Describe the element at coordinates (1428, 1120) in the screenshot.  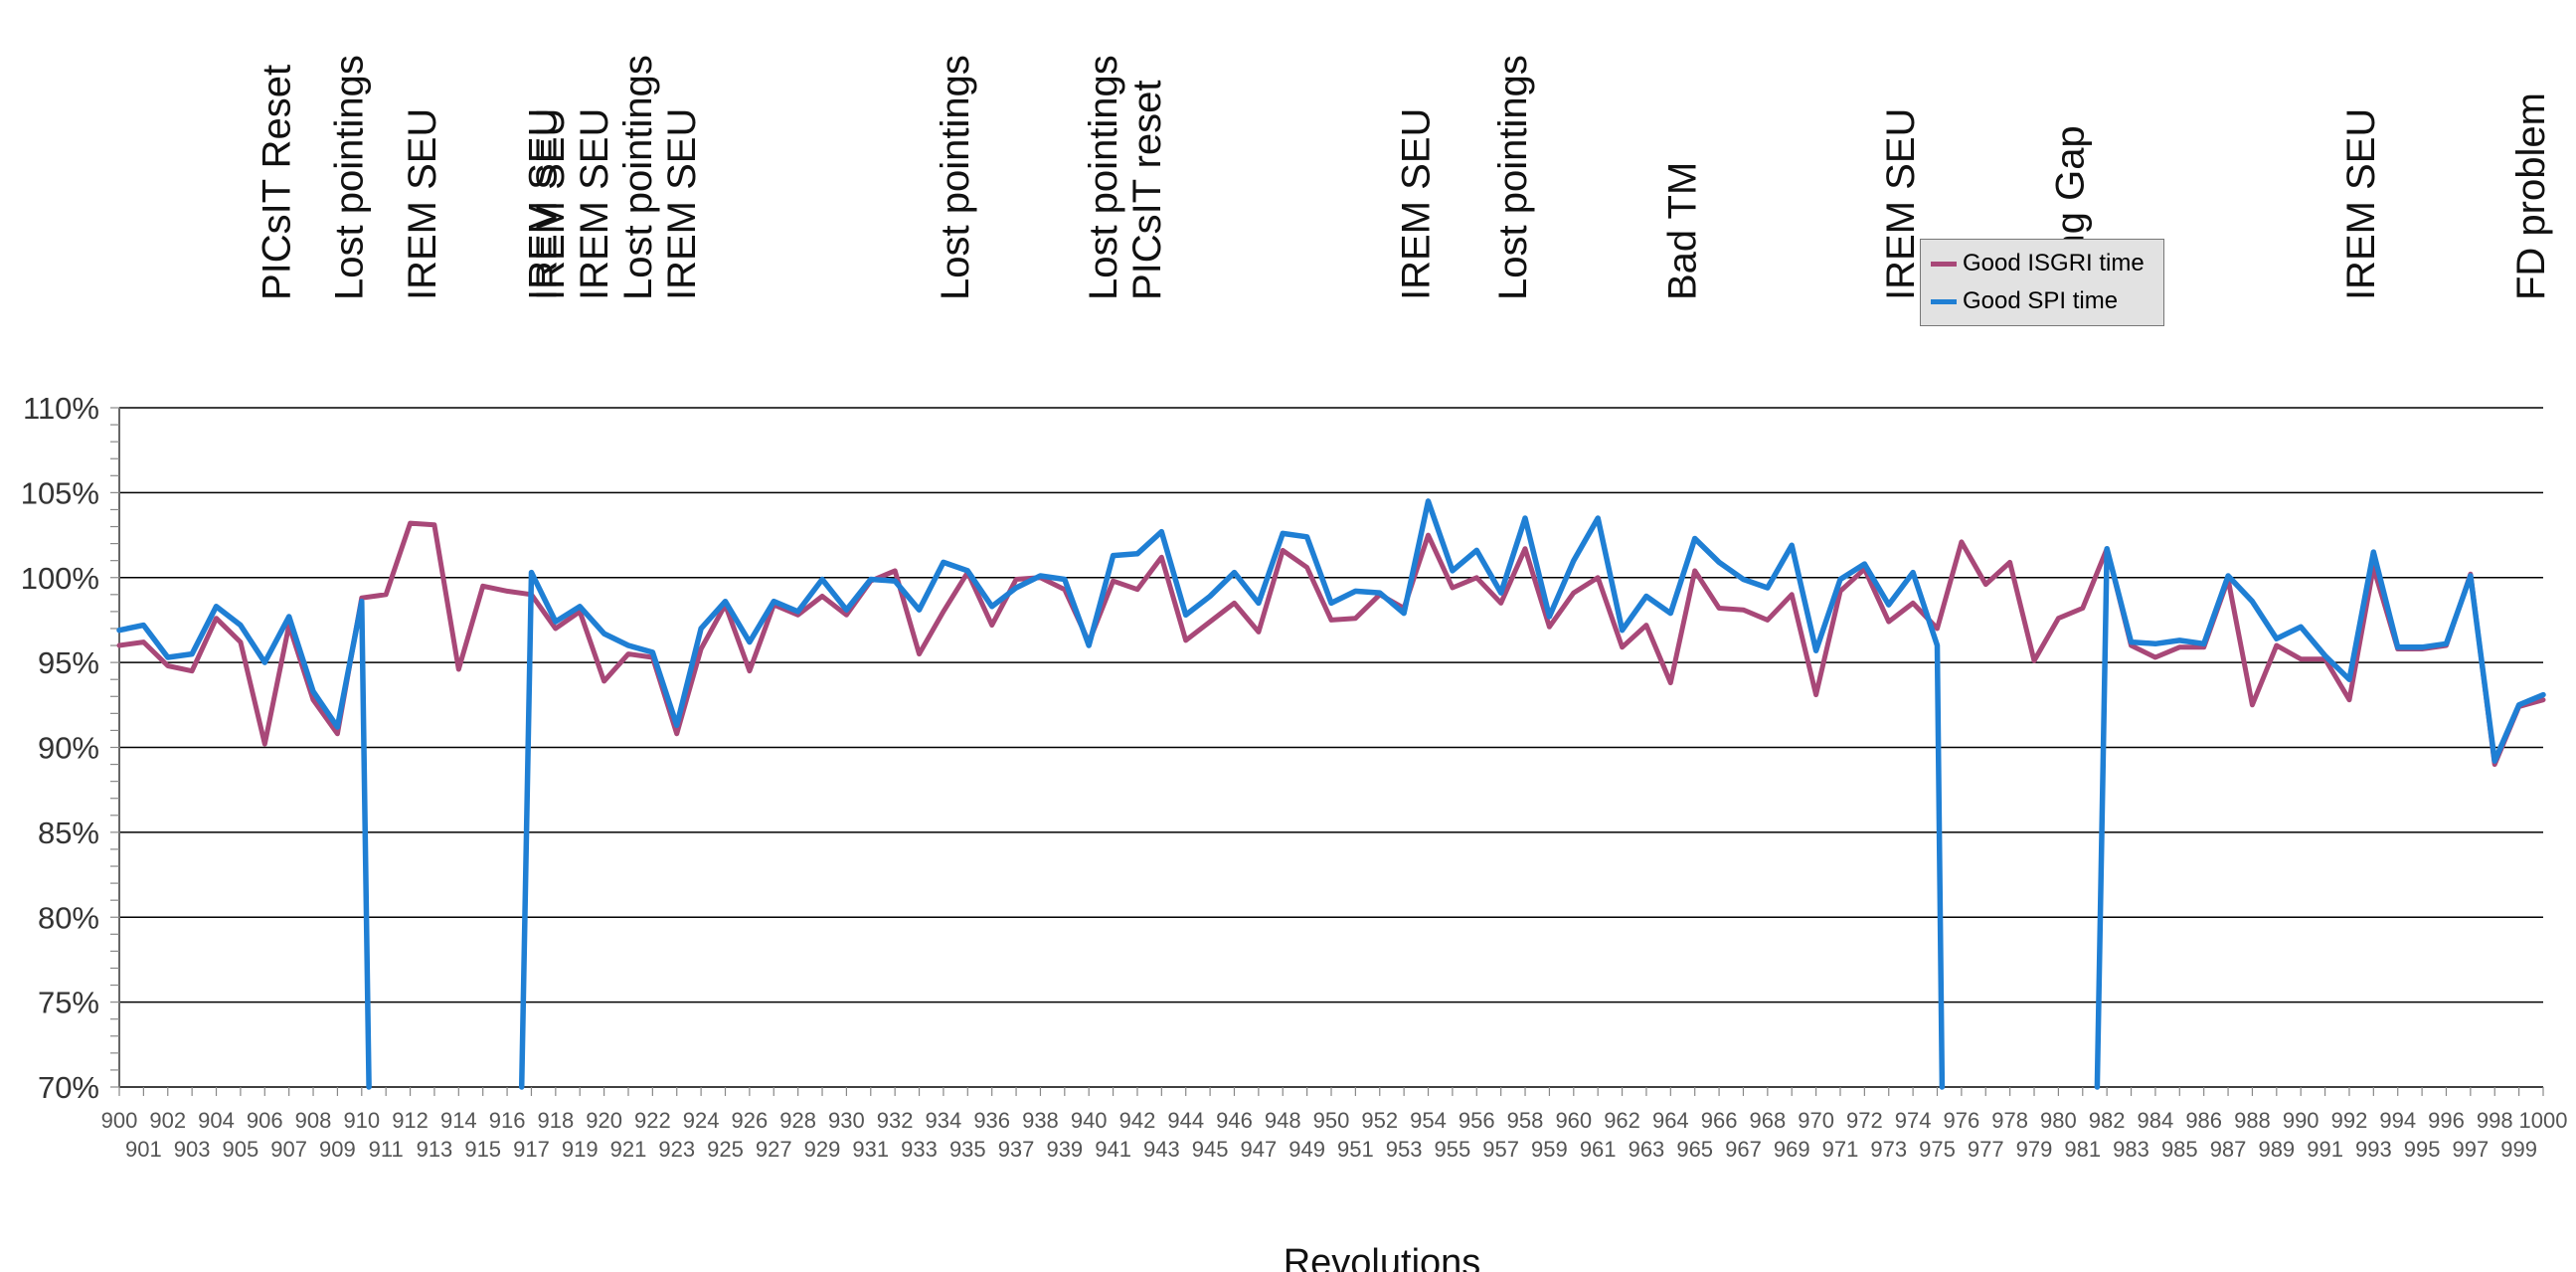
I see `x-tick-label: 954` at that location.